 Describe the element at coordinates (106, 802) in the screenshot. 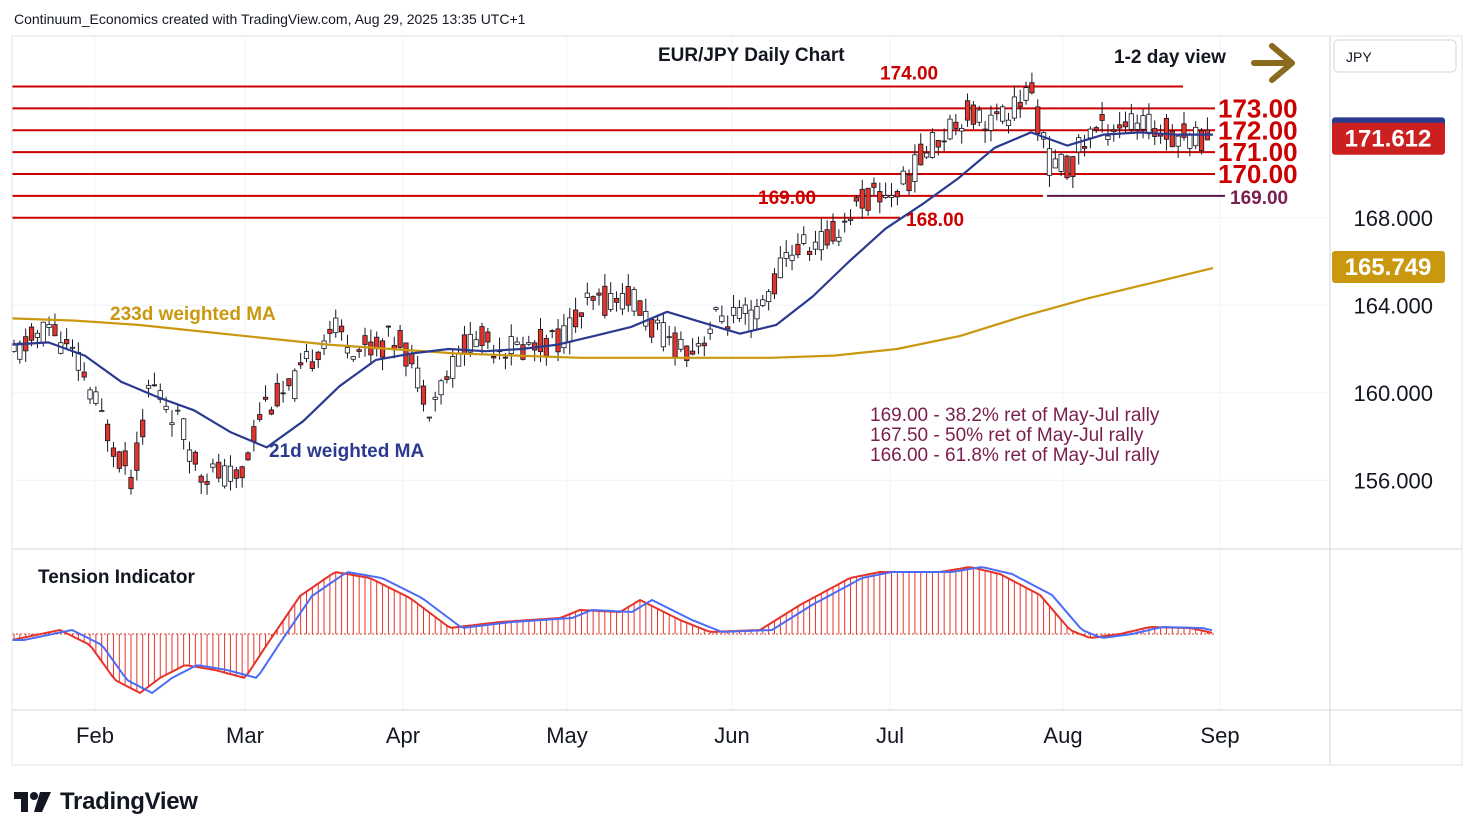

I see `tradingview-brand: TradingView` at that location.